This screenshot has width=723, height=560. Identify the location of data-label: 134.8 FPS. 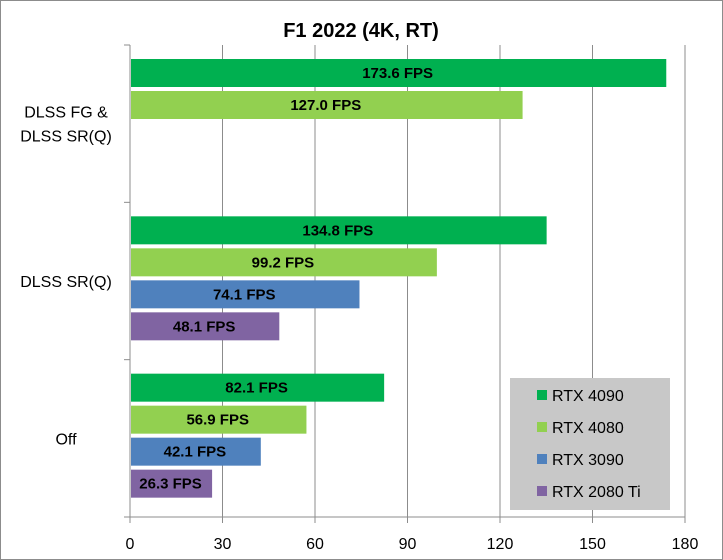
(337, 230).